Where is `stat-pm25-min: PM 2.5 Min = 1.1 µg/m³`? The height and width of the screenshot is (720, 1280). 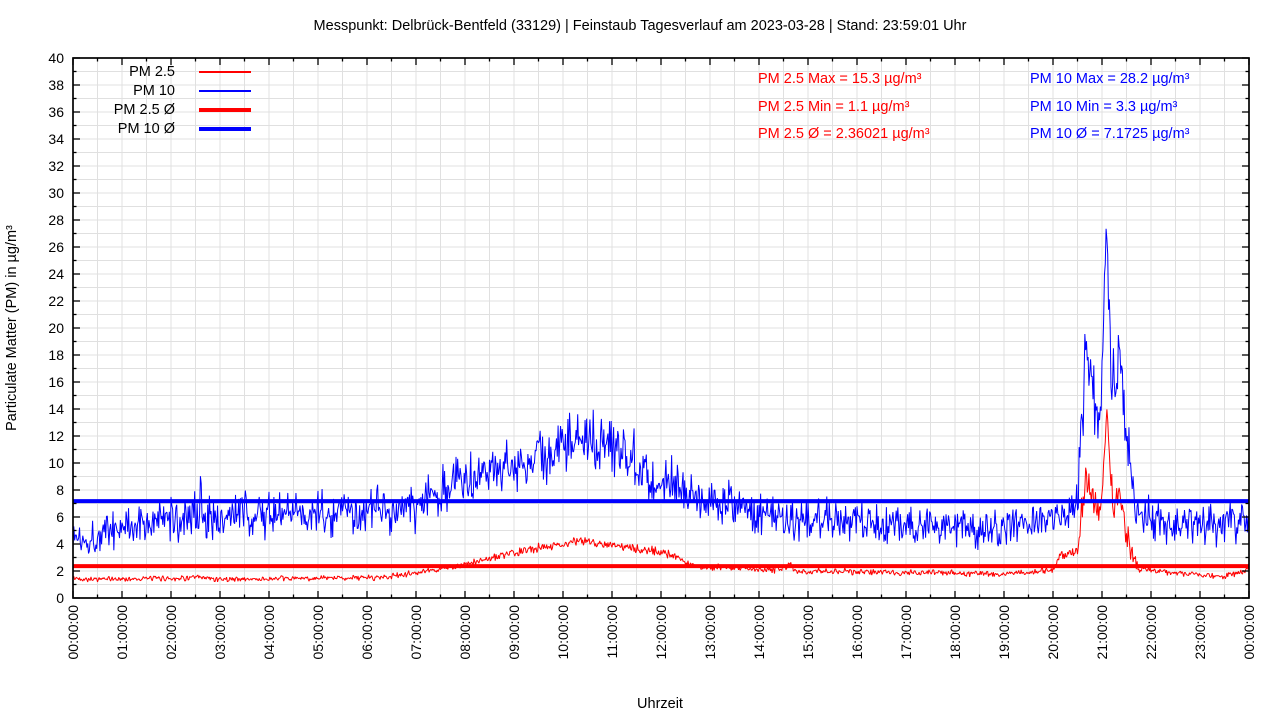 stat-pm25-min: PM 2.5 Min = 1.1 µg/m³ is located at coordinates (834, 106).